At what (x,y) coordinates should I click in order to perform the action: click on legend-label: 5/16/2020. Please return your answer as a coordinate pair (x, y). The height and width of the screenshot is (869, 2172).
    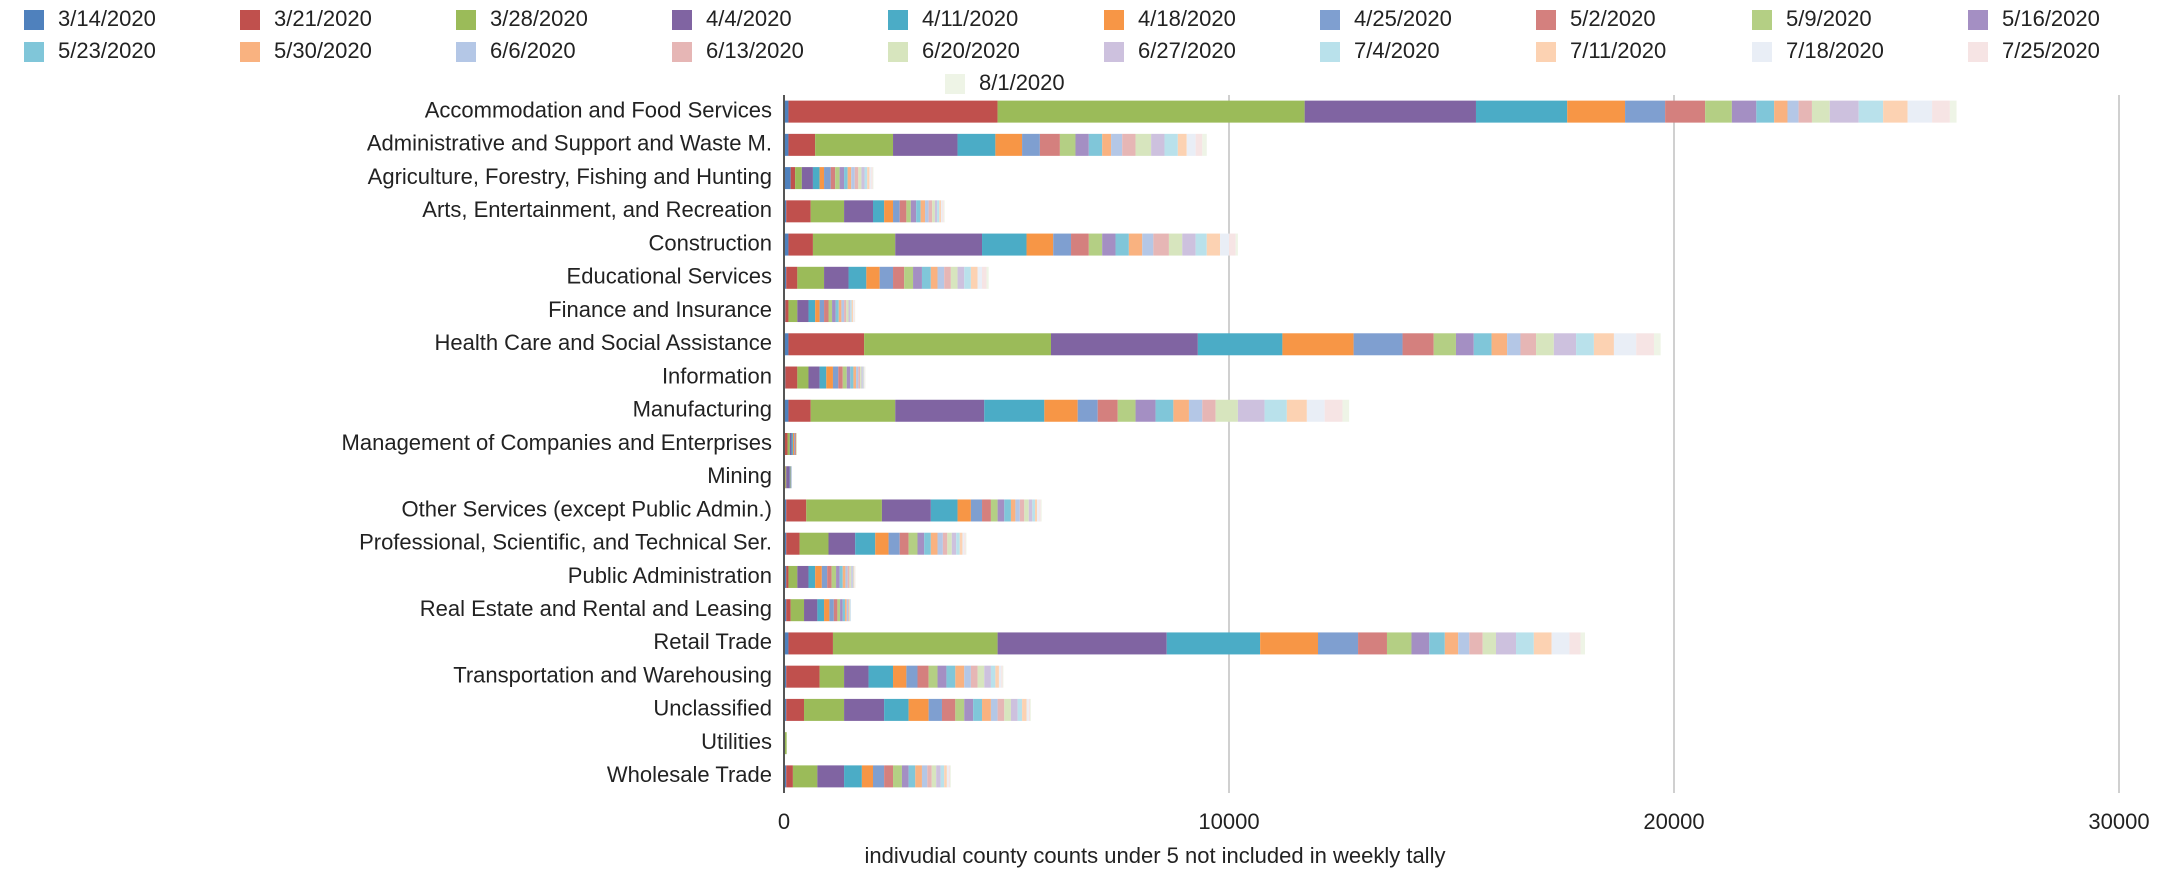
    Looking at the image, I should click on (2051, 18).